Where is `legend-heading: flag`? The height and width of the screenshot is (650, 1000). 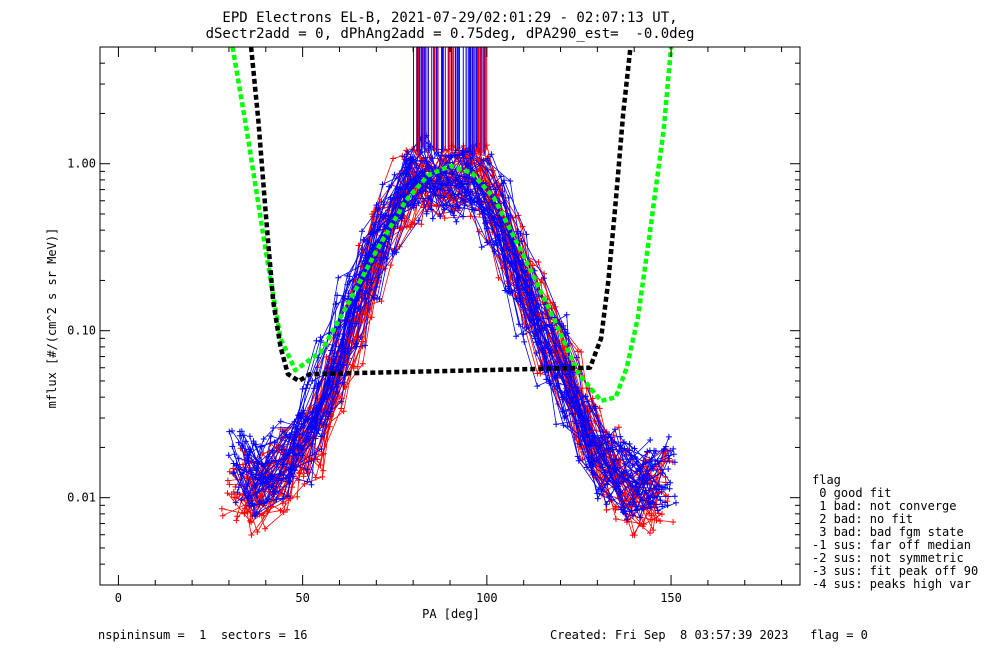 legend-heading: flag is located at coordinates (826, 480).